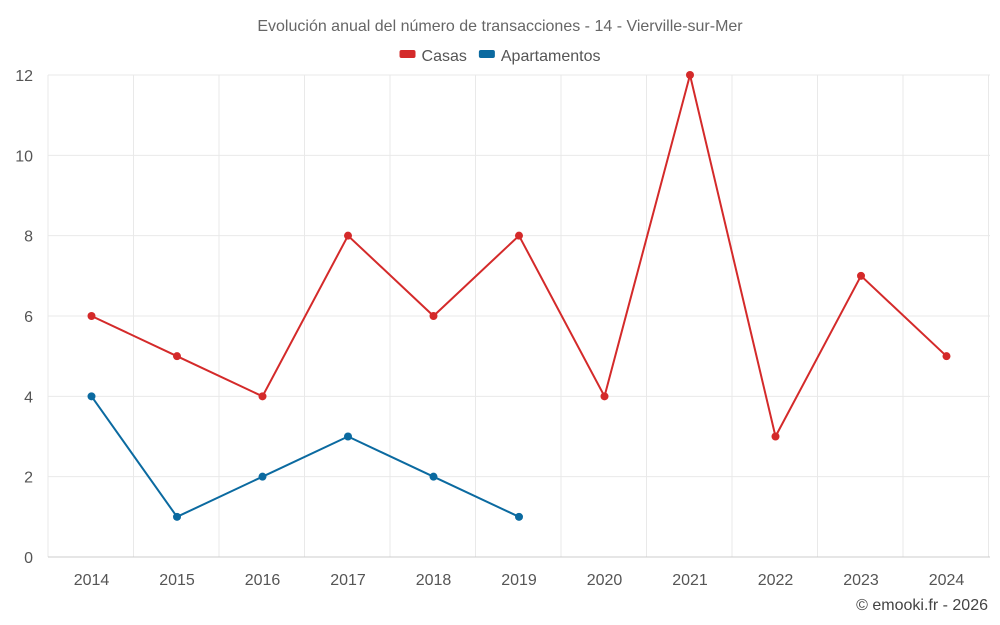 Image resolution: width=1000 pixels, height=625 pixels. What do you see at coordinates (444, 56) in the screenshot?
I see `legend-label-casas: Casas` at bounding box center [444, 56].